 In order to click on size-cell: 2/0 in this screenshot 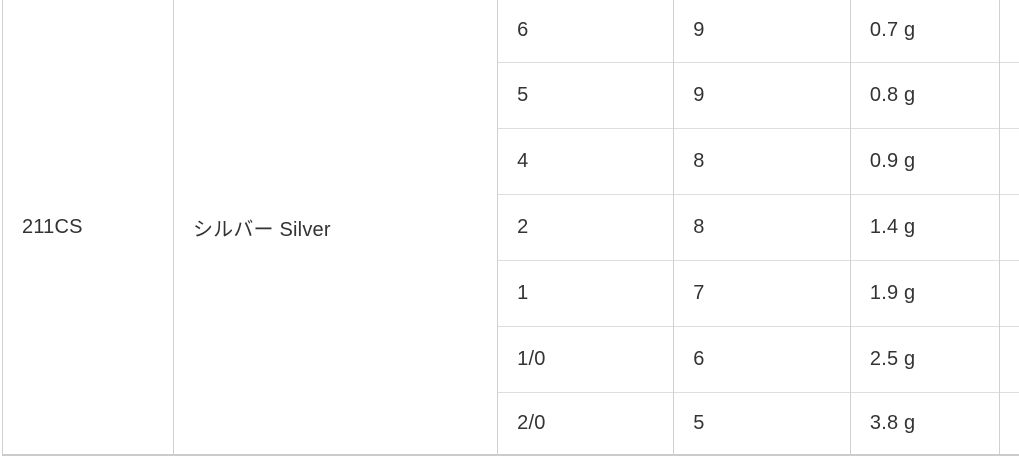, I will do `click(585, 423)`.